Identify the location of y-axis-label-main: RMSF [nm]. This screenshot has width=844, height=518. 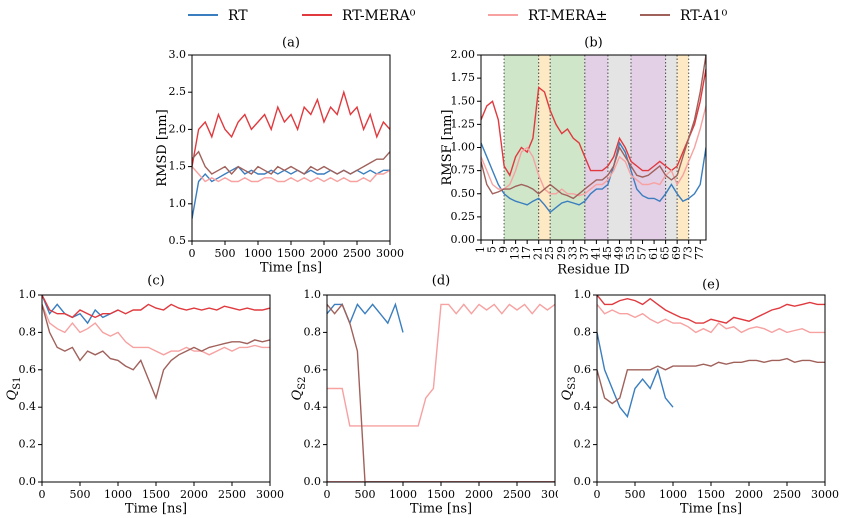
(447, 147).